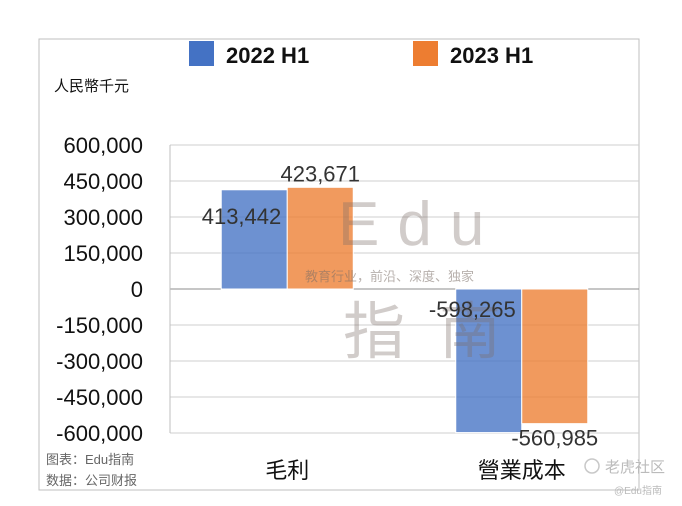  Describe the element at coordinates (415, 470) in the screenshot. I see `category-labels: 毛利 營業成本` at that location.